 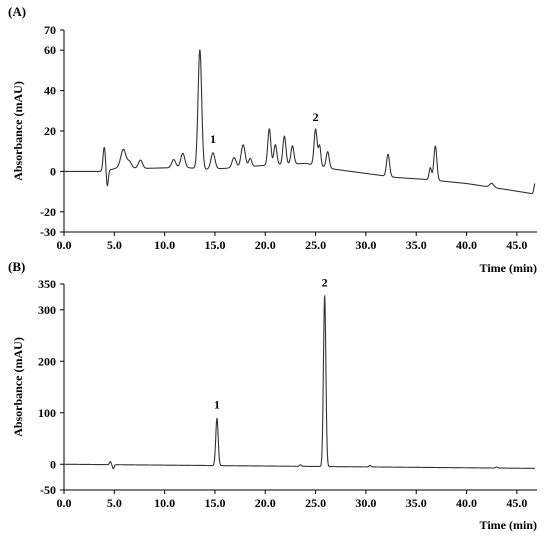 What do you see at coordinates (47, 310) in the screenshot?
I see `y-tick-label: 300` at bounding box center [47, 310].